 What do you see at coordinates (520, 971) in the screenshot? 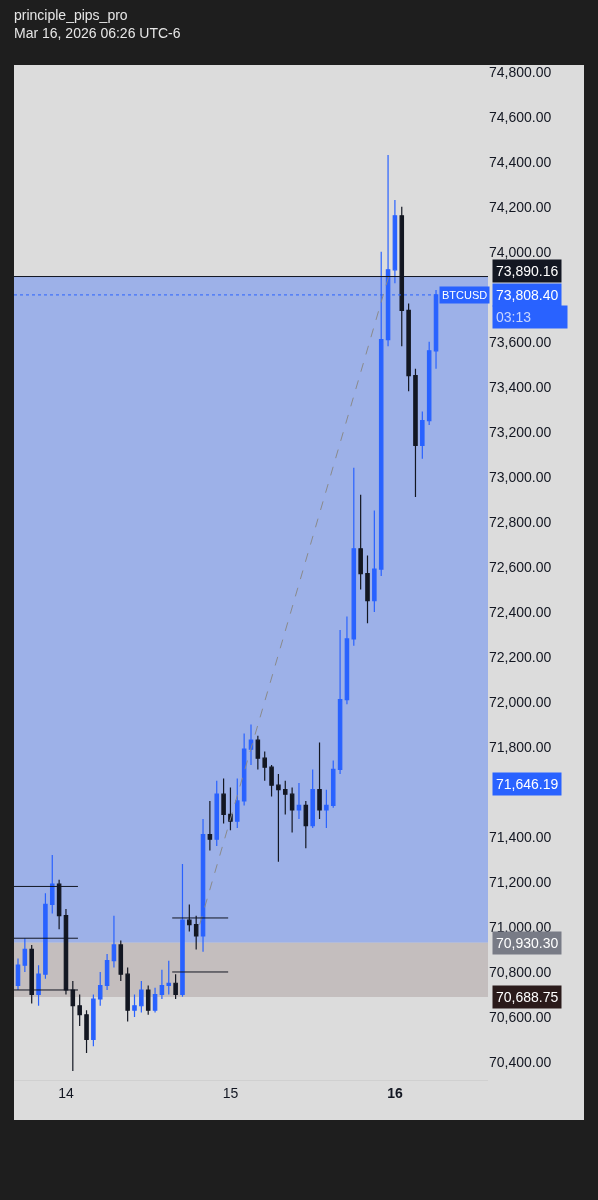
I see `y-tick-label: 70,800.00` at bounding box center [520, 971].